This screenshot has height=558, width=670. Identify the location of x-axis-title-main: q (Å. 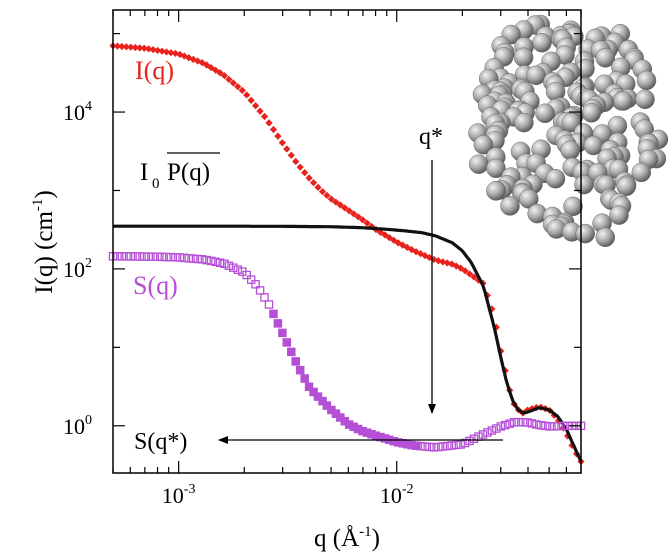
(336, 538).